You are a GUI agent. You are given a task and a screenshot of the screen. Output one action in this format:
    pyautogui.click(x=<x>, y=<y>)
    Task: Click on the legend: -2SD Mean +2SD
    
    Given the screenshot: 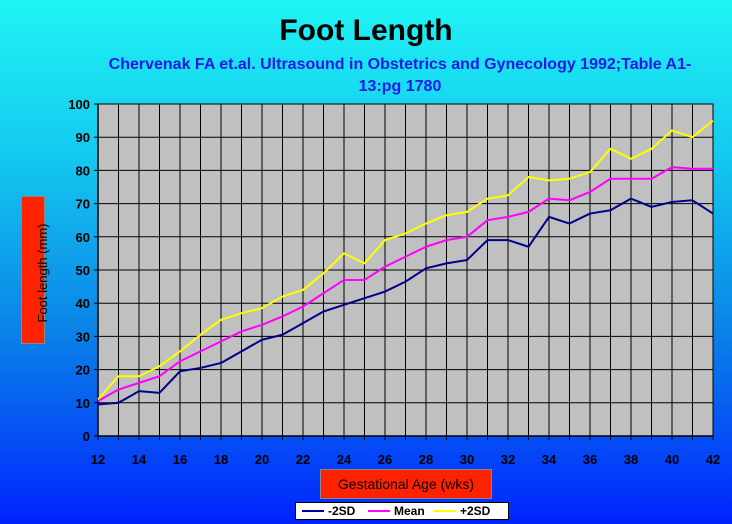 What is the action you would take?
    pyautogui.click(x=402, y=511)
    